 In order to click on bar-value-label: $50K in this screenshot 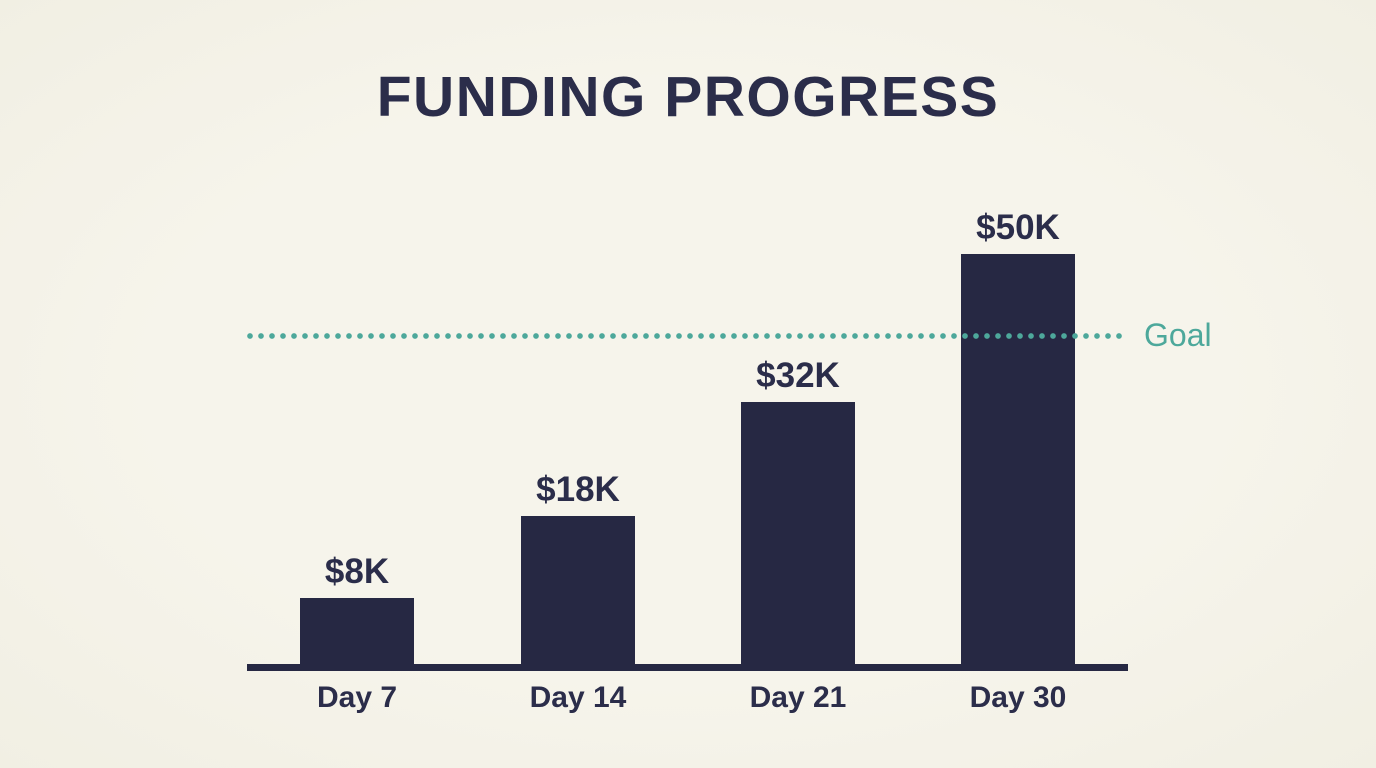, I will do `click(1018, 227)`.